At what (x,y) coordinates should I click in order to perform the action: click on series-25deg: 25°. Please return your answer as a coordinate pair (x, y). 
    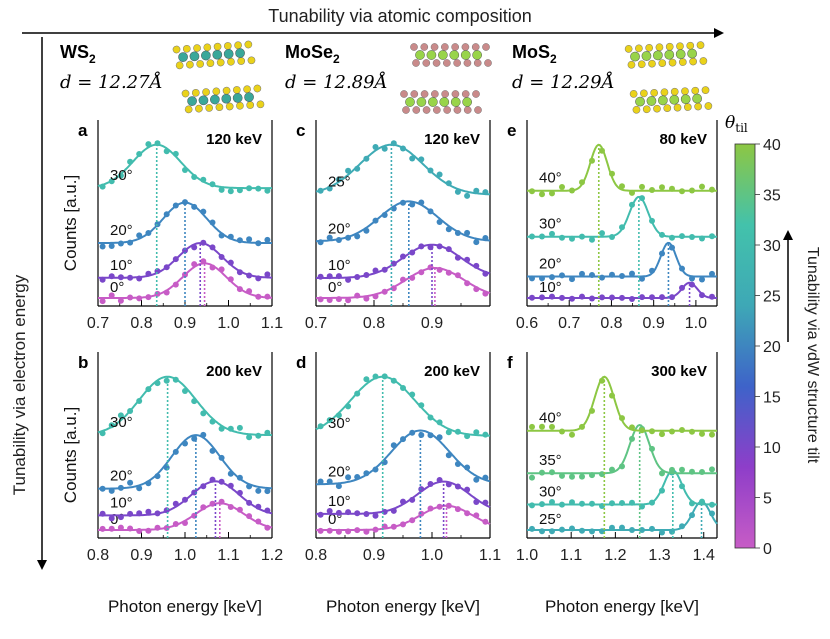
    Looking at the image, I should click on (622, 518).